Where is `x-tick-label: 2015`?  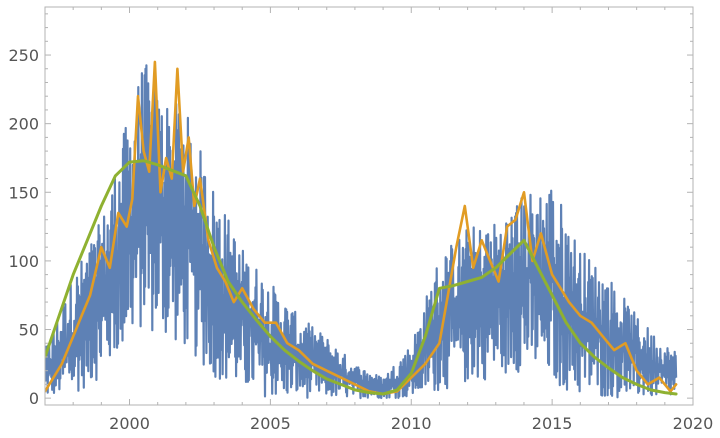 x-tick-label: 2015 is located at coordinates (552, 423).